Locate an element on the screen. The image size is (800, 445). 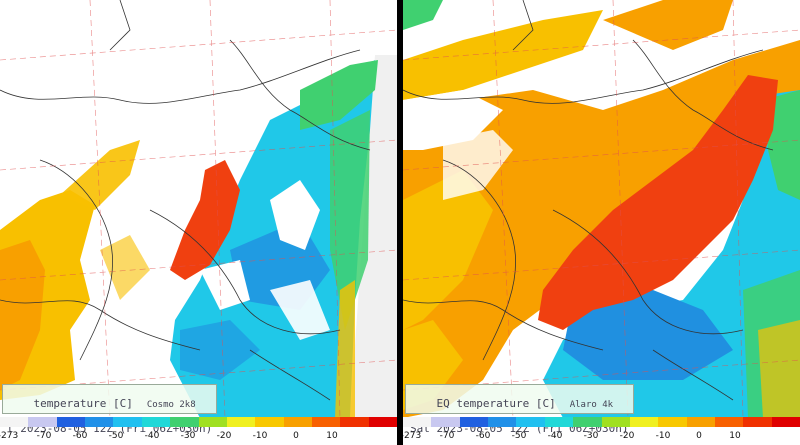
map-title-right: EQ temperature [C] is located at coordinates (496, 403).